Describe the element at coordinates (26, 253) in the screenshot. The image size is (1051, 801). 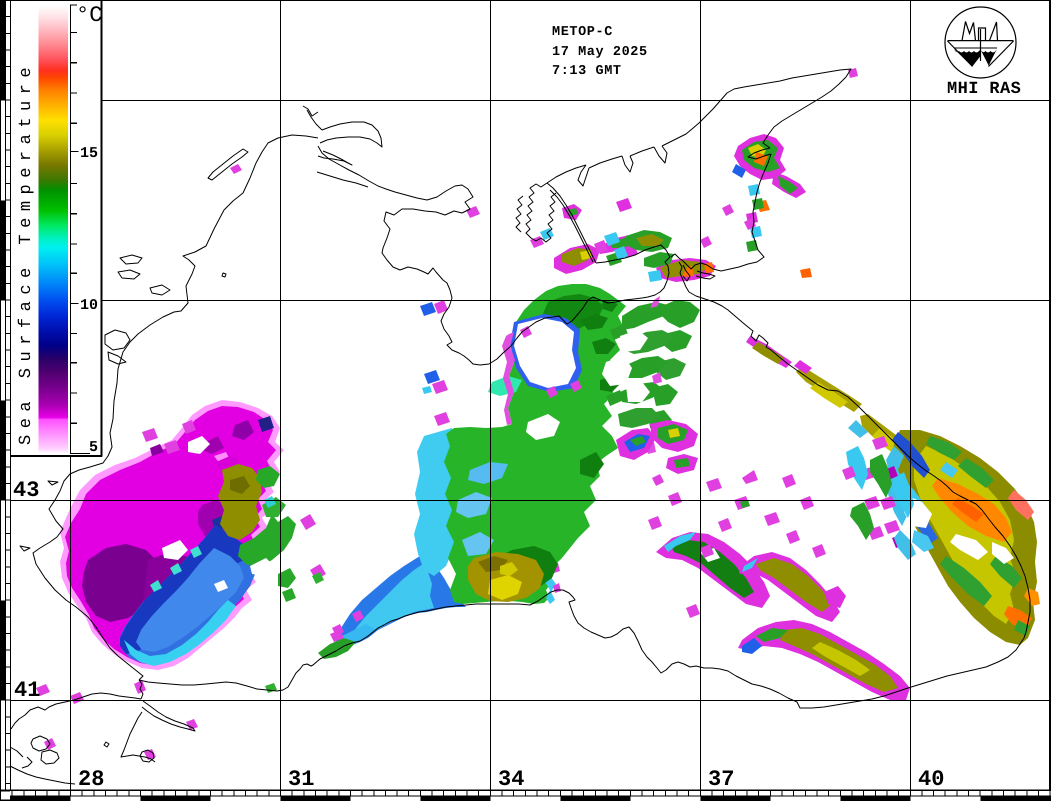
I see `svg-text: Sea Surface Temperature` at that location.